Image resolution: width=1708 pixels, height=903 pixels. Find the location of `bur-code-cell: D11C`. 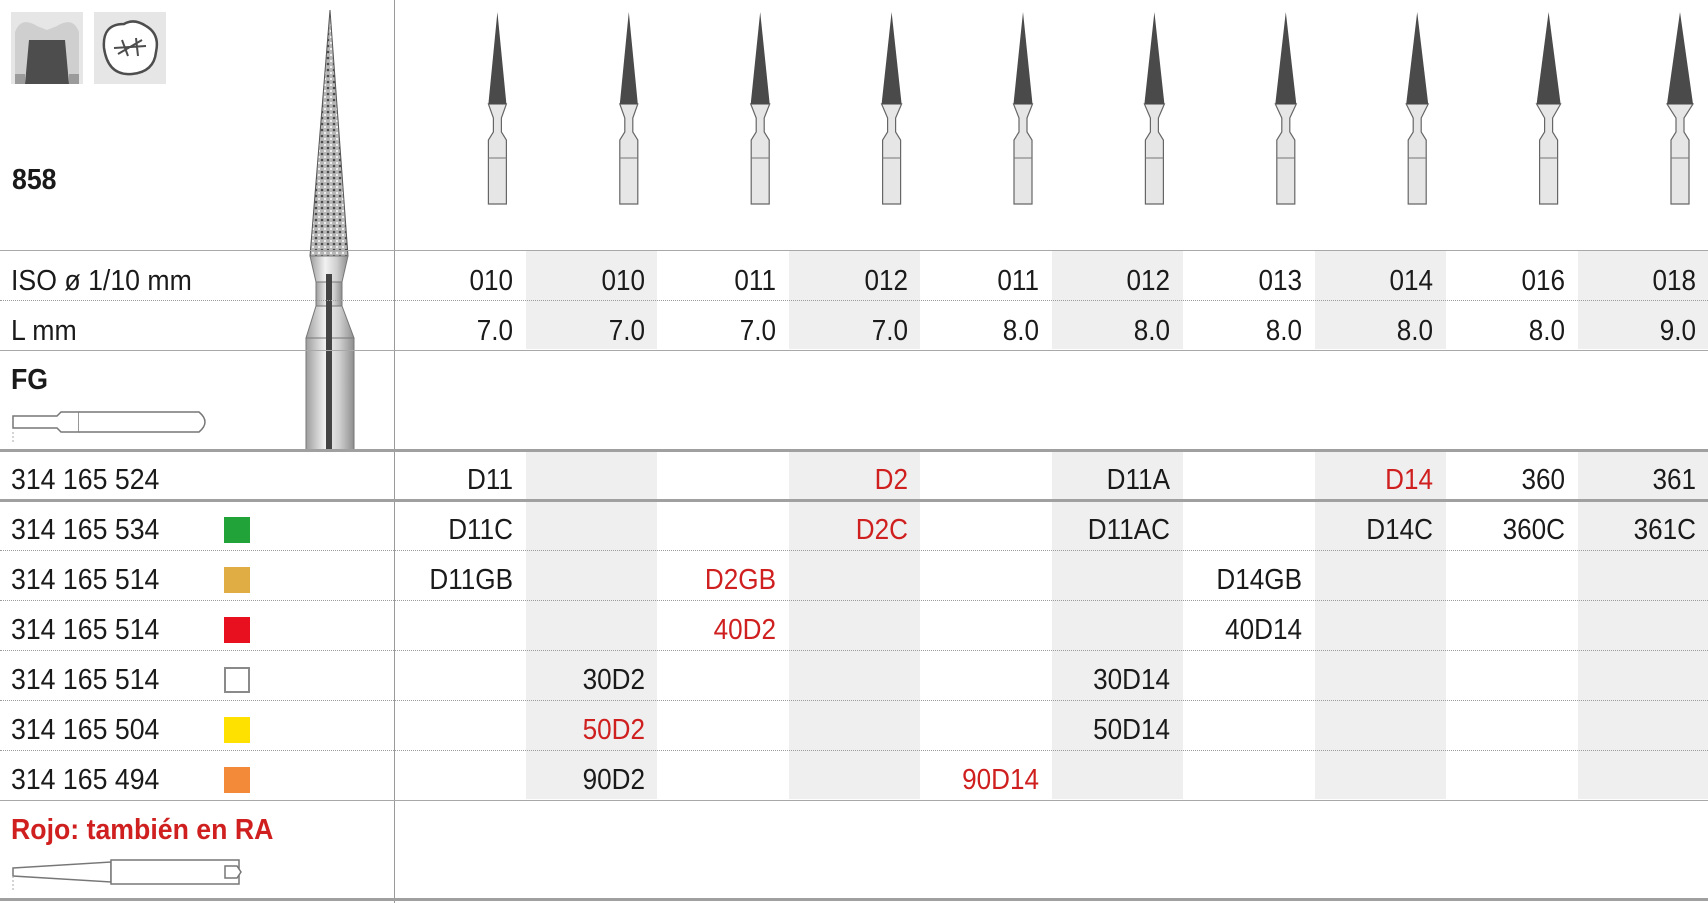

bur-code-cell: D11C is located at coordinates (481, 530).